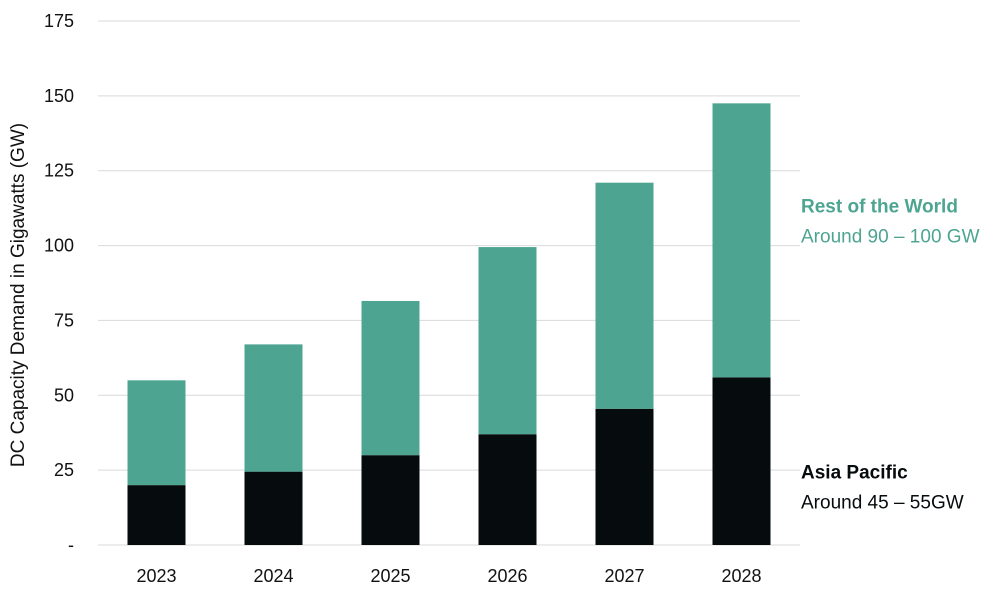 The width and height of the screenshot is (1000, 591). What do you see at coordinates (59, 171) in the screenshot?
I see `y-tick-label: 125` at bounding box center [59, 171].